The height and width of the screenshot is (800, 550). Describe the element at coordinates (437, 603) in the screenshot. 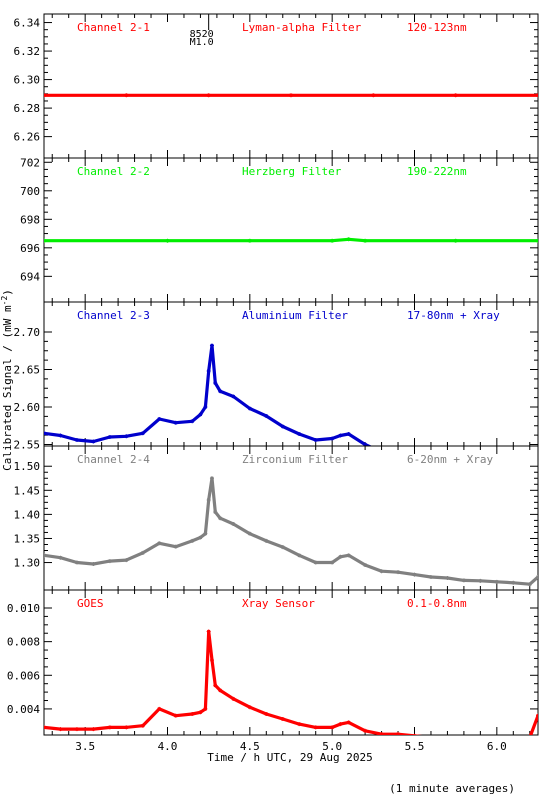

I see `panel-range-label: 0.1-0.8nm` at that location.